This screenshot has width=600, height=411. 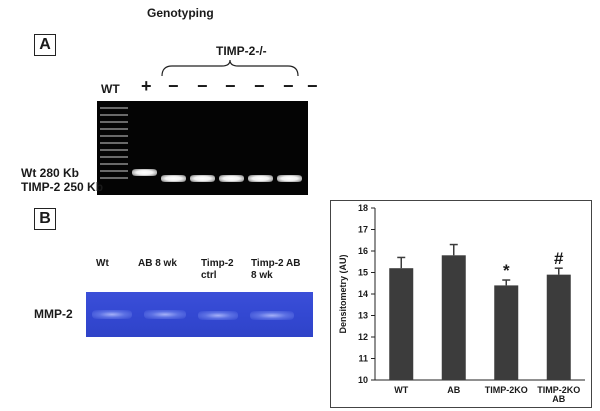 What do you see at coordinates (50, 173) in the screenshot?
I see `wt-band-size-label: Wt 280 Kb` at bounding box center [50, 173].